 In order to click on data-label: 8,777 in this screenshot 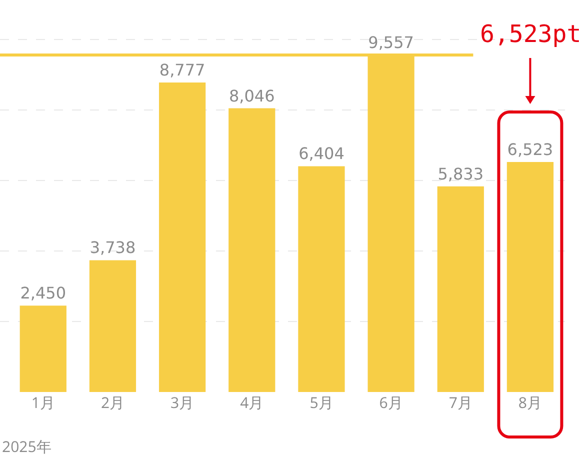, I will do `click(182, 70)`.